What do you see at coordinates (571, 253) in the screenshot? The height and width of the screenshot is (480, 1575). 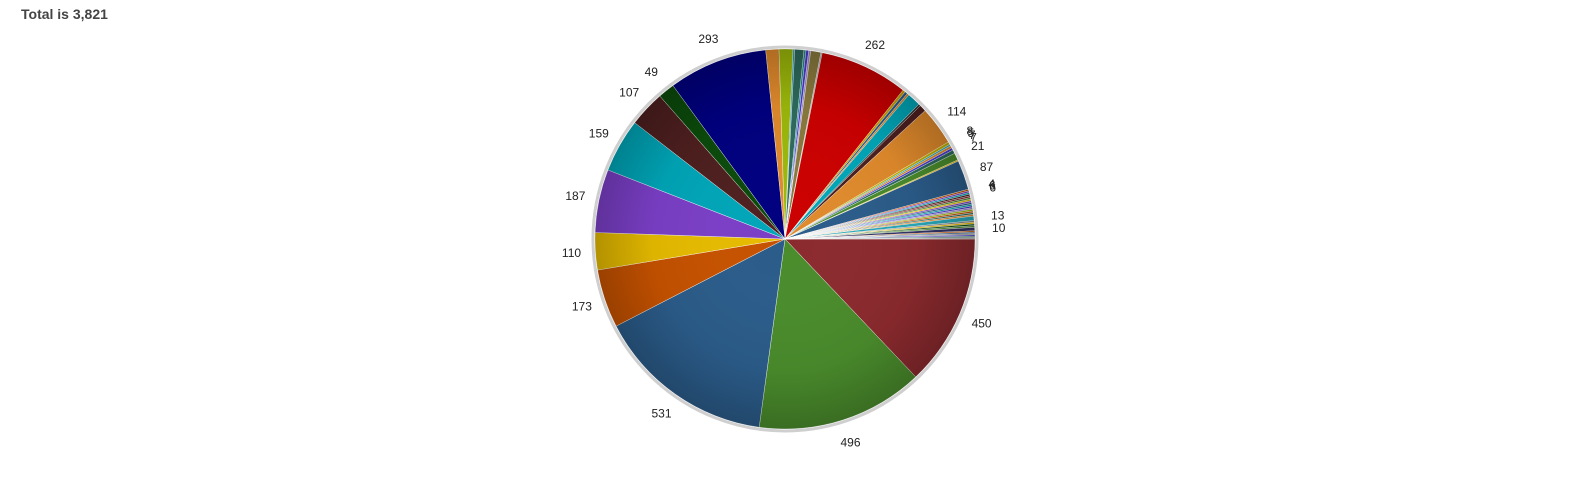 I see `slice-value-label: 110` at bounding box center [571, 253].